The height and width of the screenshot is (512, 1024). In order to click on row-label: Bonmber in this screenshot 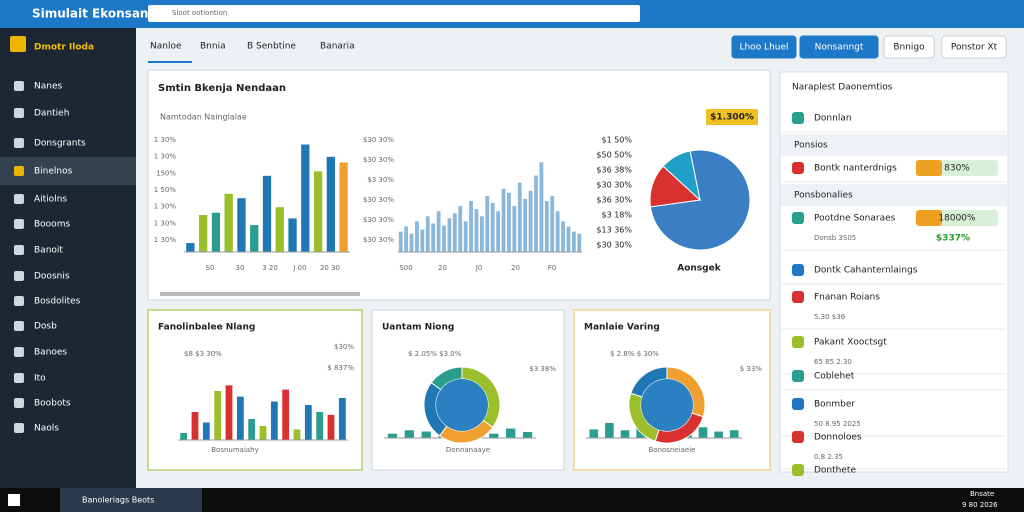, I will do `click(834, 405)`.